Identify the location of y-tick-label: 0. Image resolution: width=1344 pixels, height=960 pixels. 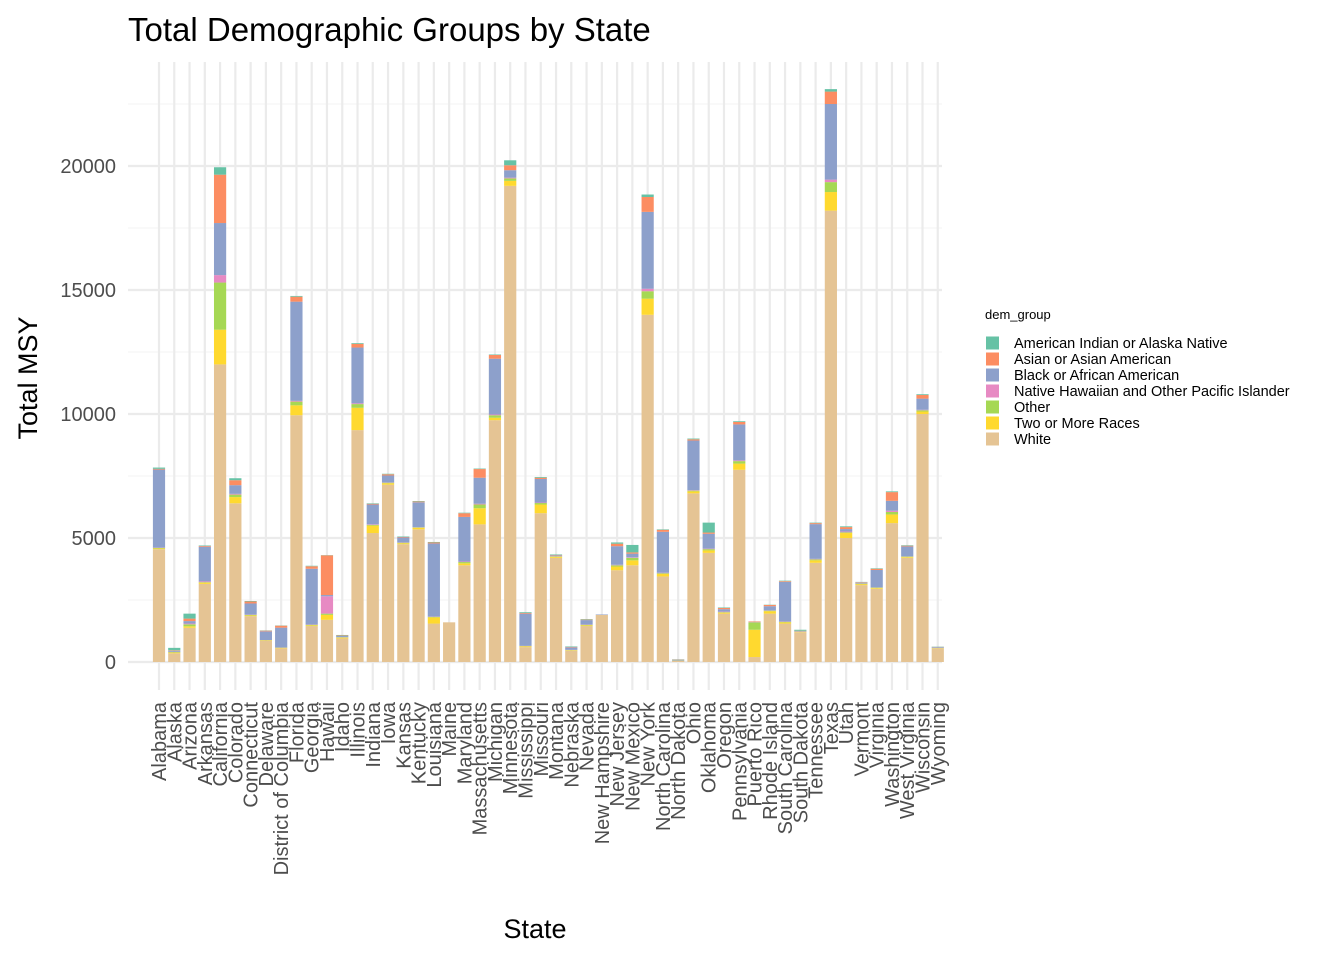
(110, 663).